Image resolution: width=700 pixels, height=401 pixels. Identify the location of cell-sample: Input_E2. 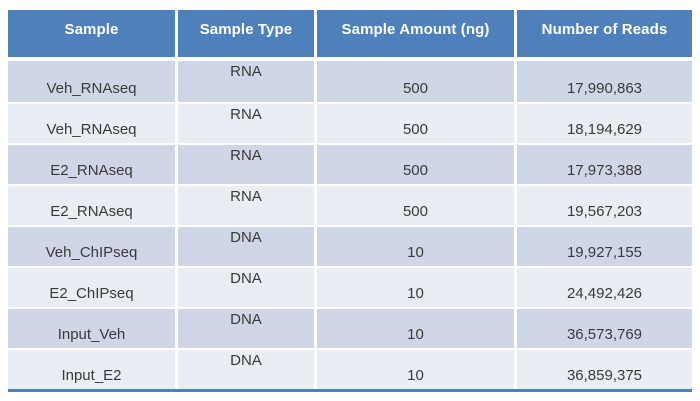
(93, 369).